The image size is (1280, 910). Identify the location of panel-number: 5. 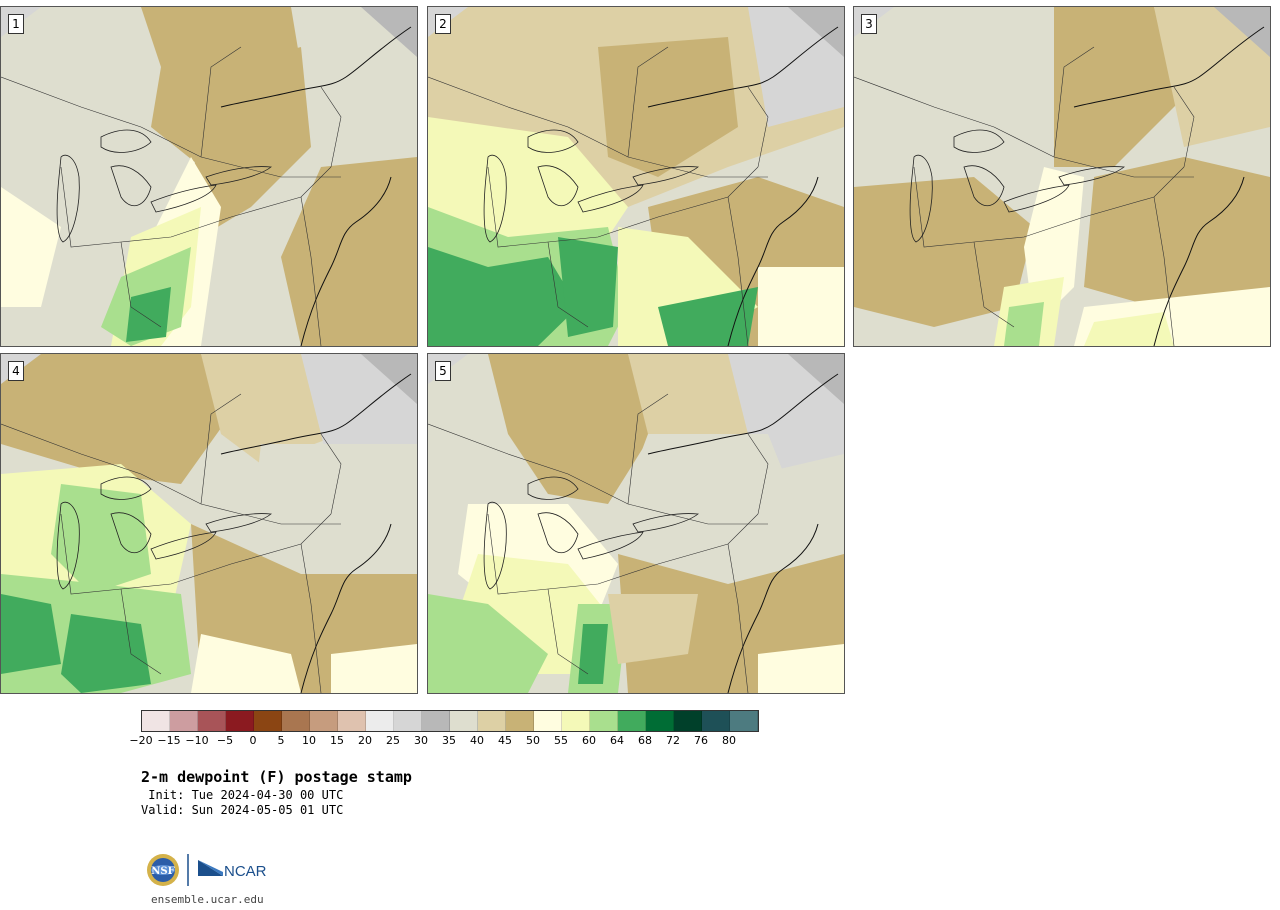
(443, 371).